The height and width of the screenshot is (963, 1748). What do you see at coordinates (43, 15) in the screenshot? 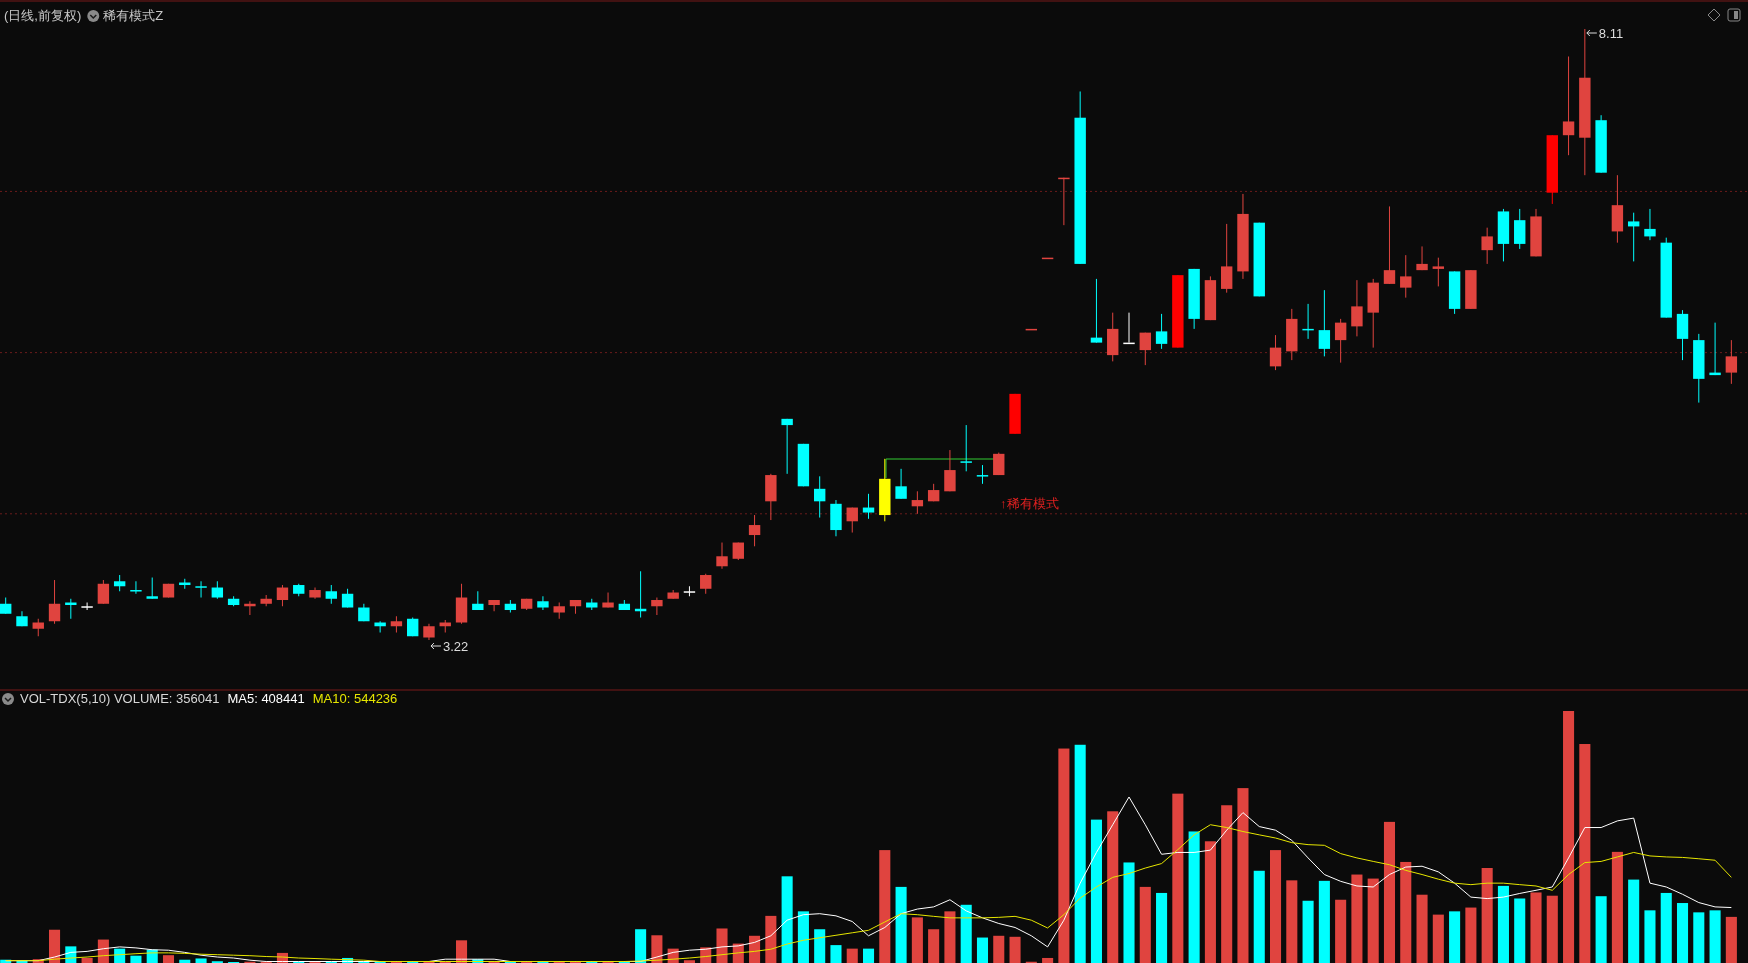
I see `chart-title: (日线,前复权)` at bounding box center [43, 15].